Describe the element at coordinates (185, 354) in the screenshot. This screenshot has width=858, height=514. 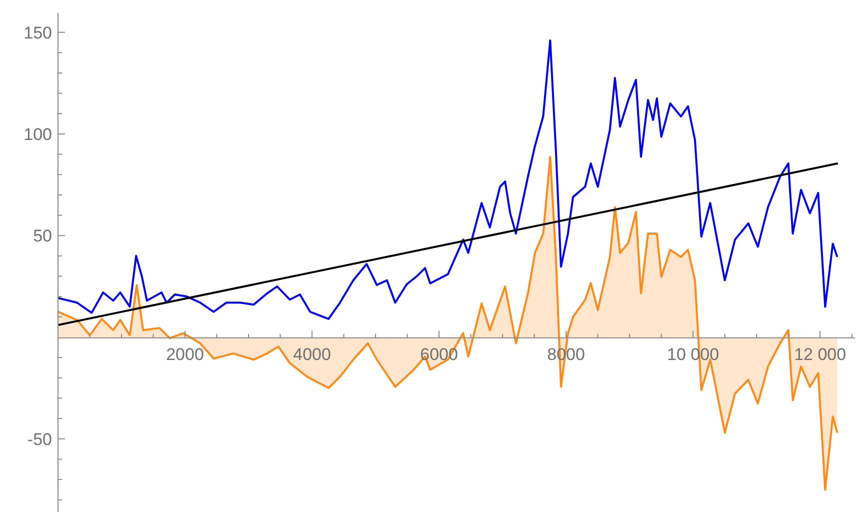
I see `x-tick-label: 2000` at that location.